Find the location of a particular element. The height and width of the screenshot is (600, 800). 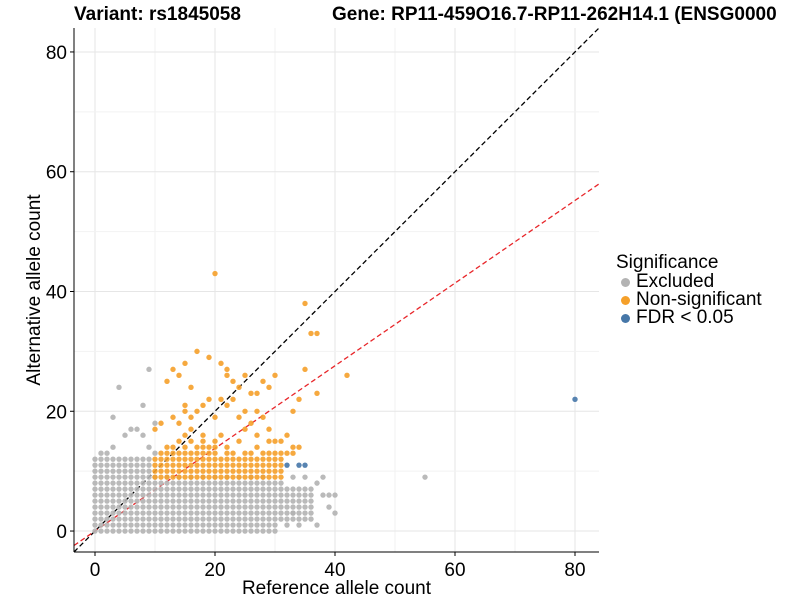

x-tick-label: 60 is located at coordinates (454, 570).